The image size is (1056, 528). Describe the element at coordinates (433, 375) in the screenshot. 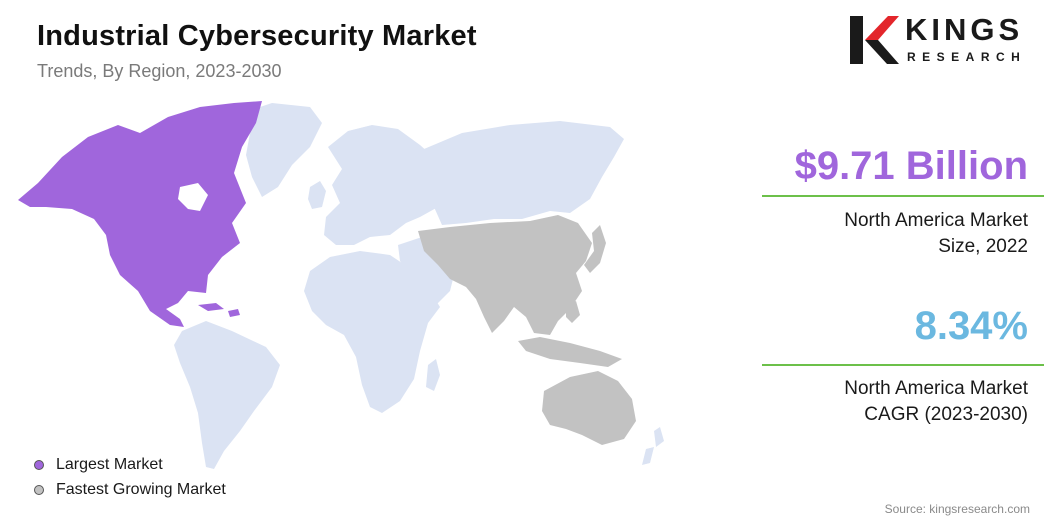

I see `region-madagascar` at that location.